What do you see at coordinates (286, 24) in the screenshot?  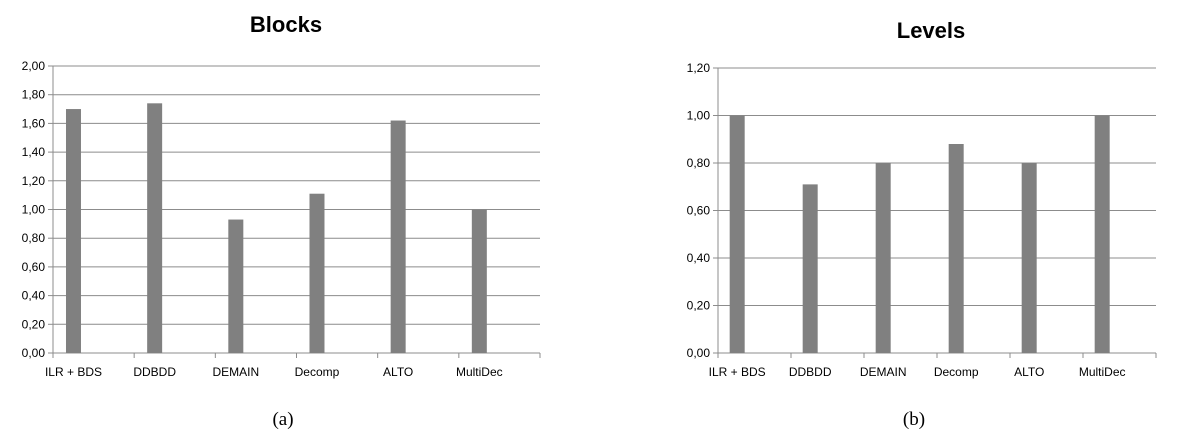 I see `chart-title: Blocks` at bounding box center [286, 24].